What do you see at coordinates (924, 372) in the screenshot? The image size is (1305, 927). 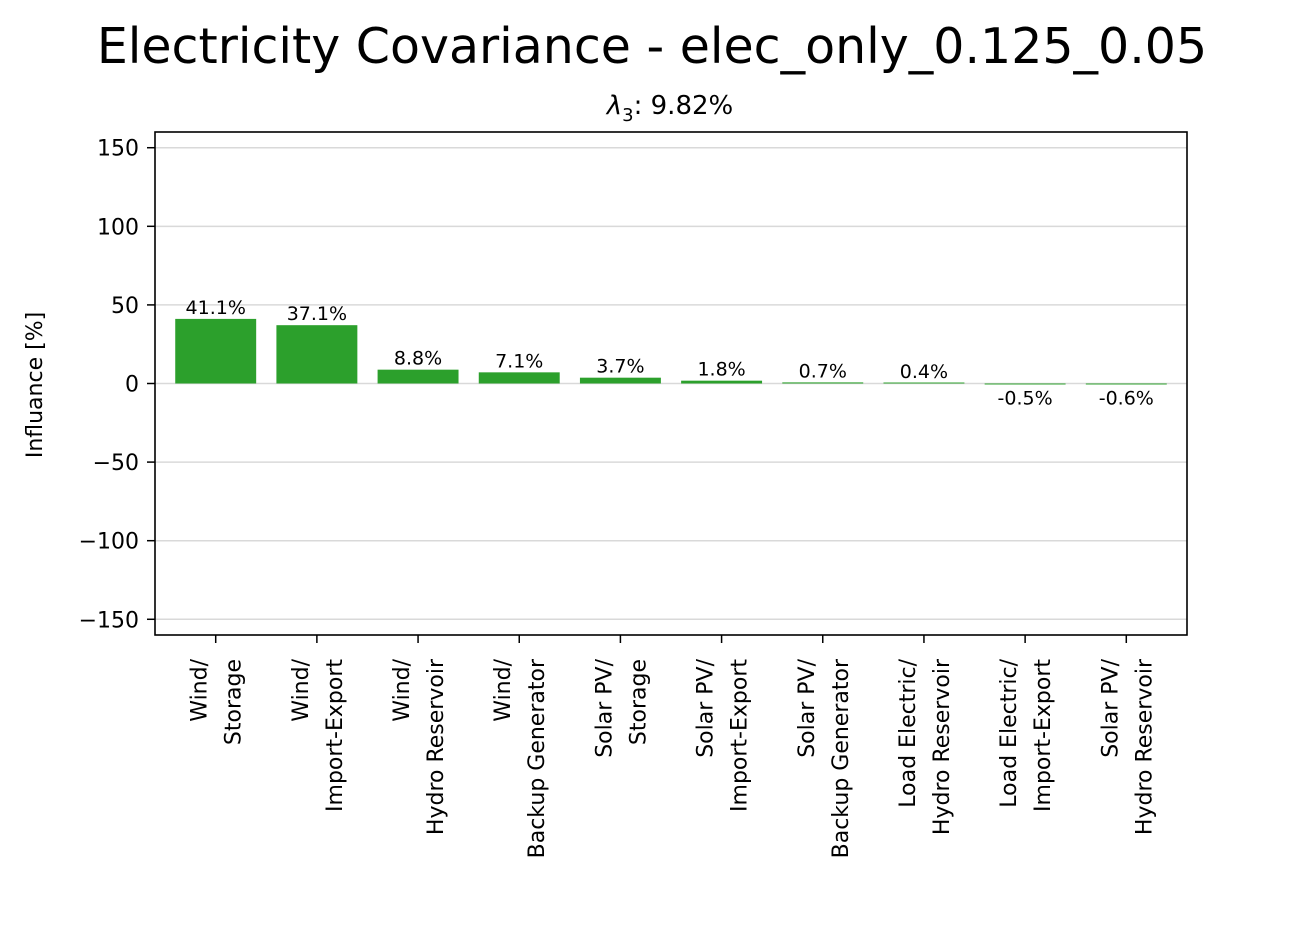 I see `bar-value-label: 0.4%` at bounding box center [924, 372].